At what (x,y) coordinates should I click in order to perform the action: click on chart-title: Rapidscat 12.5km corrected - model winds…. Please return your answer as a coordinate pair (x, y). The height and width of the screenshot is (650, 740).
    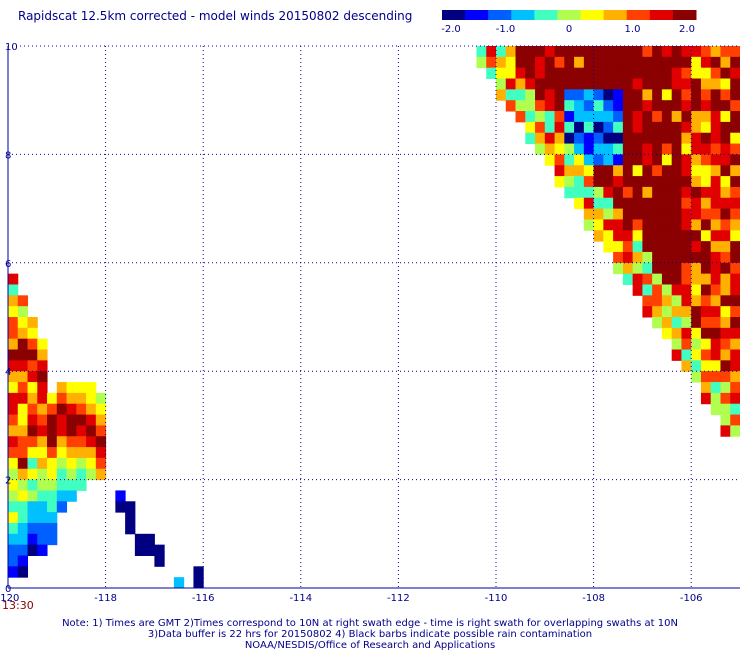
    Looking at the image, I should click on (215, 16).